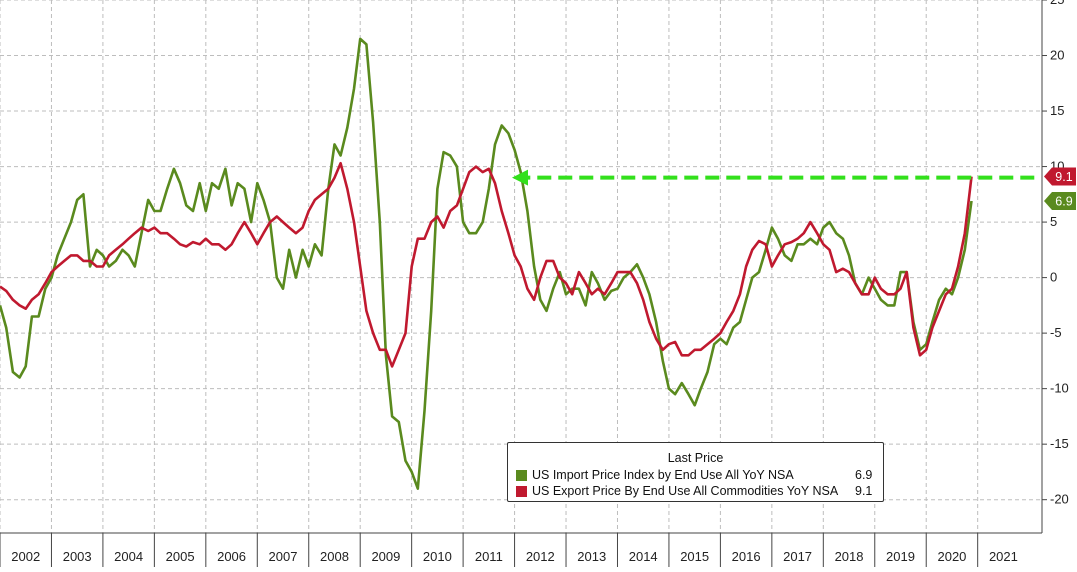 The height and width of the screenshot is (572, 1077). Describe the element at coordinates (1059, 443) in the screenshot. I see `y-tick-label: -15` at that location.